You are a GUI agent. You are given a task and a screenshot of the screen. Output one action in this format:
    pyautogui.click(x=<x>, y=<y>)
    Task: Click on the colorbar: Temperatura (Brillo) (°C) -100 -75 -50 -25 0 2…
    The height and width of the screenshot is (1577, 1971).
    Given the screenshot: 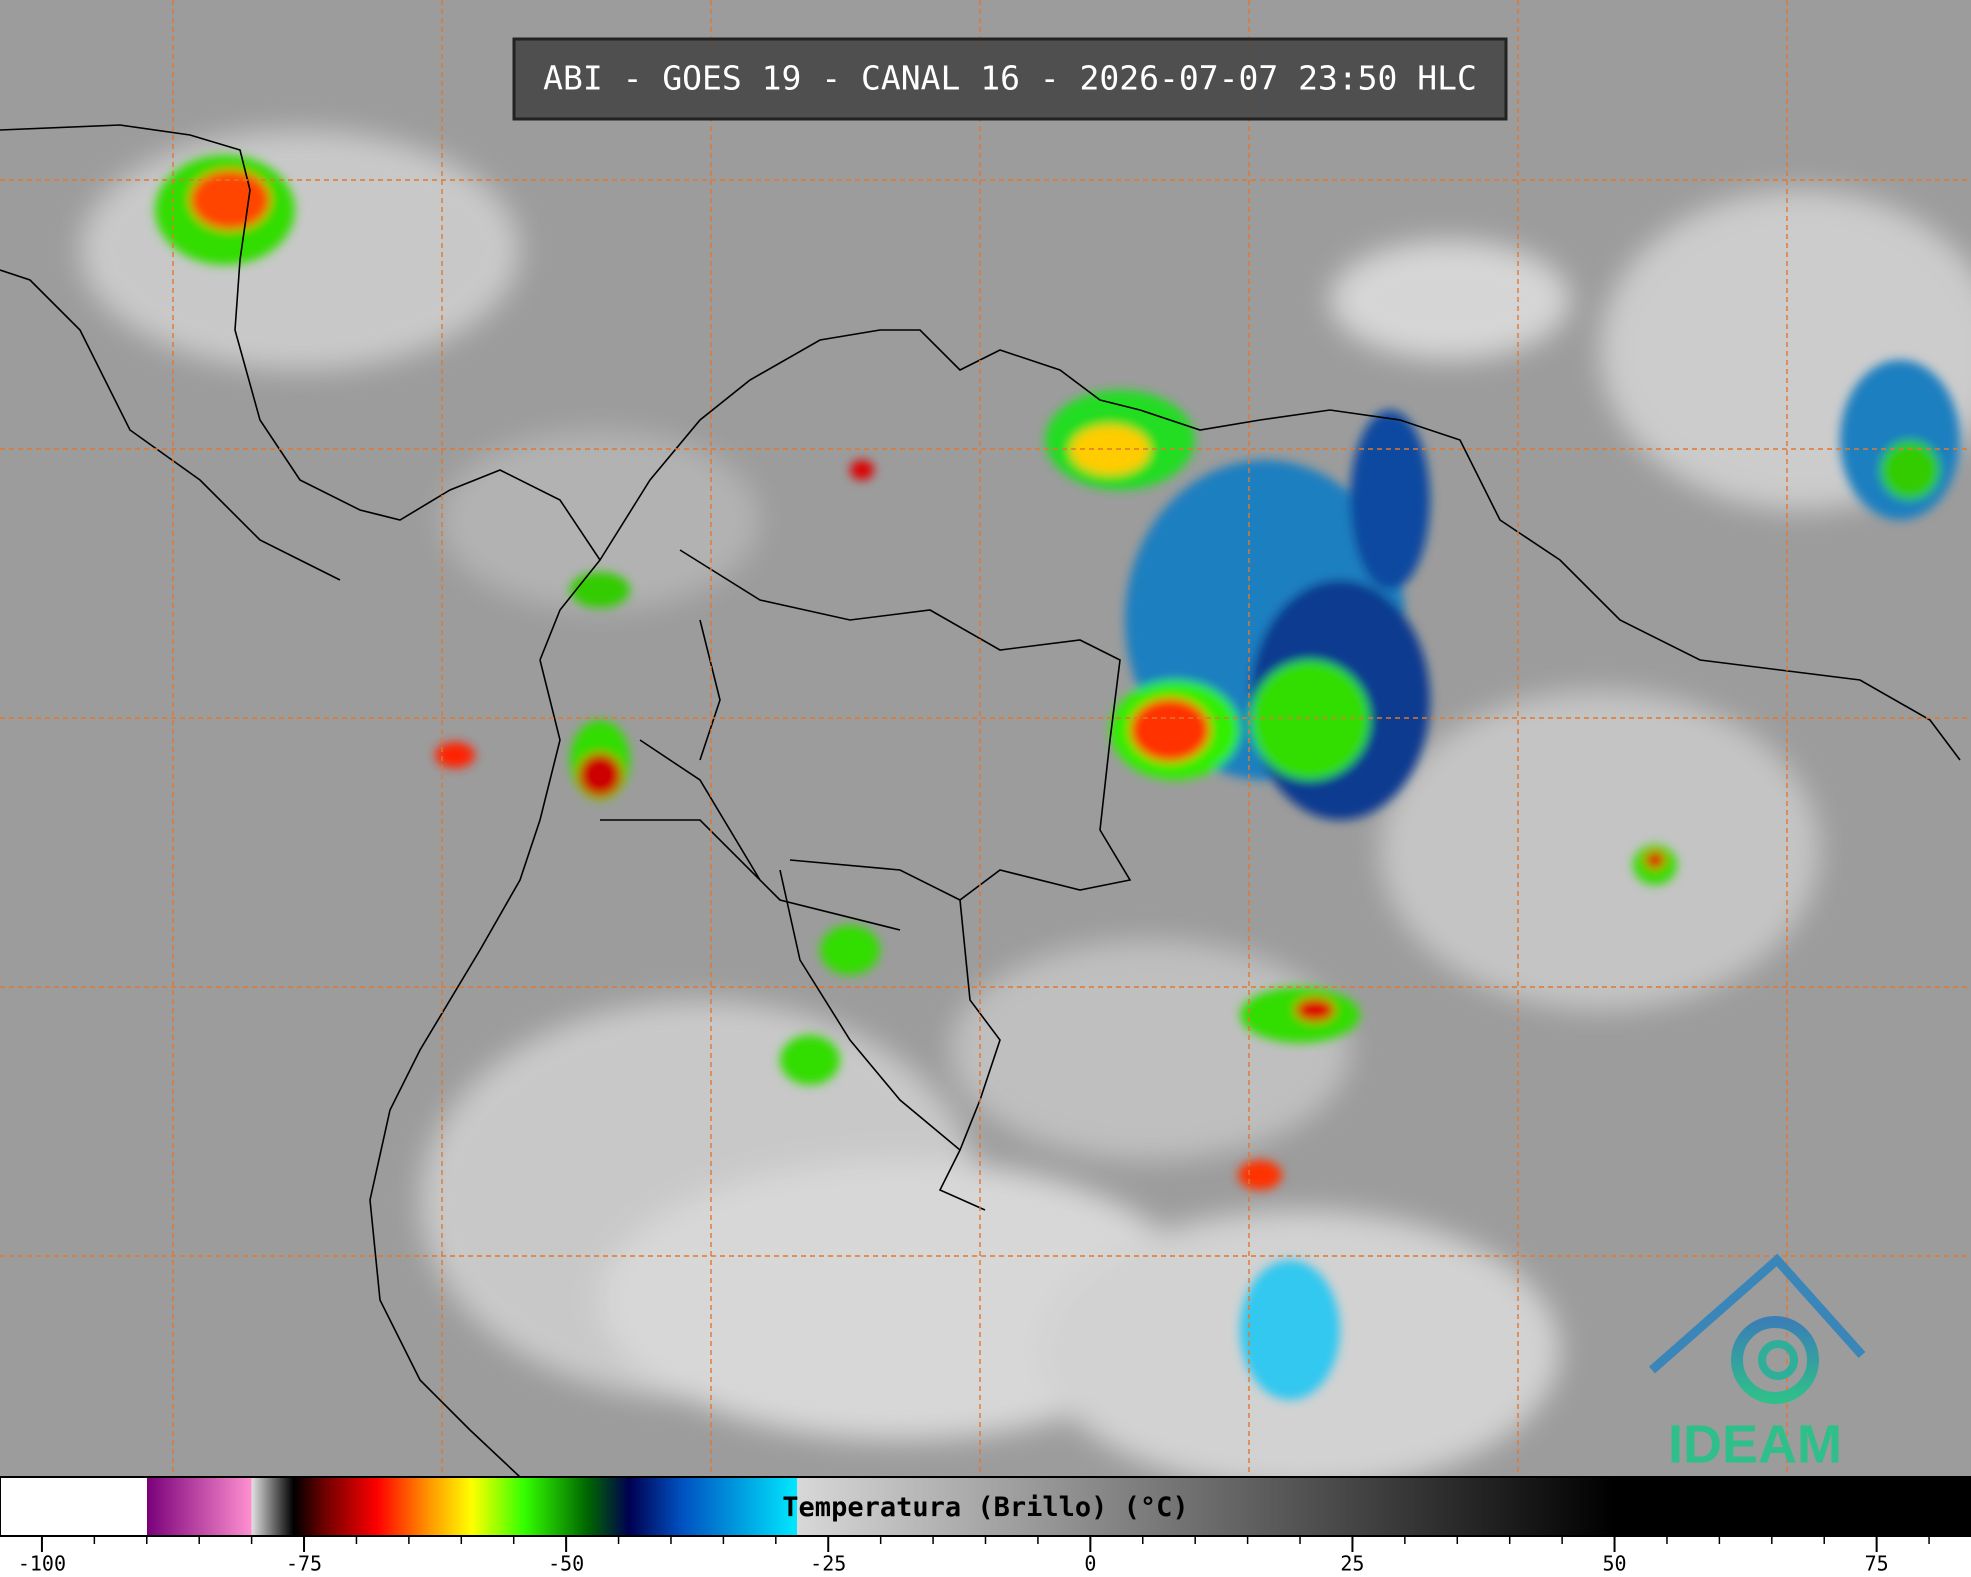 What is the action you would take?
    pyautogui.click(x=985, y=1526)
    